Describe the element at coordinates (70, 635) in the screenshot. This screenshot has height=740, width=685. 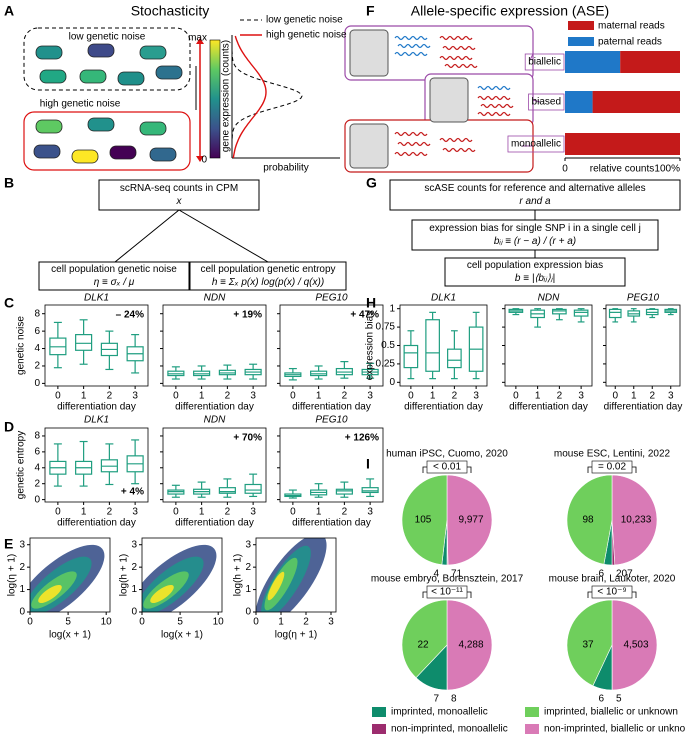
I see `x-axis-label: log(x + 1)` at that location.